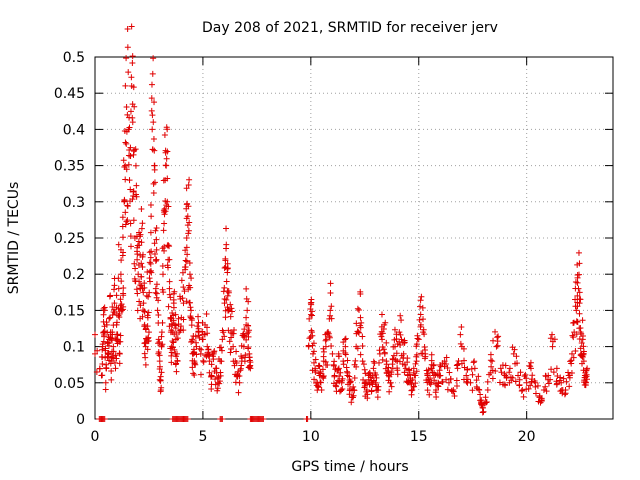 Image resolution: width=640 pixels, height=480 pixels. What do you see at coordinates (69, 94) in the screenshot?
I see `y-tick-label: 0.45` at bounding box center [69, 94].